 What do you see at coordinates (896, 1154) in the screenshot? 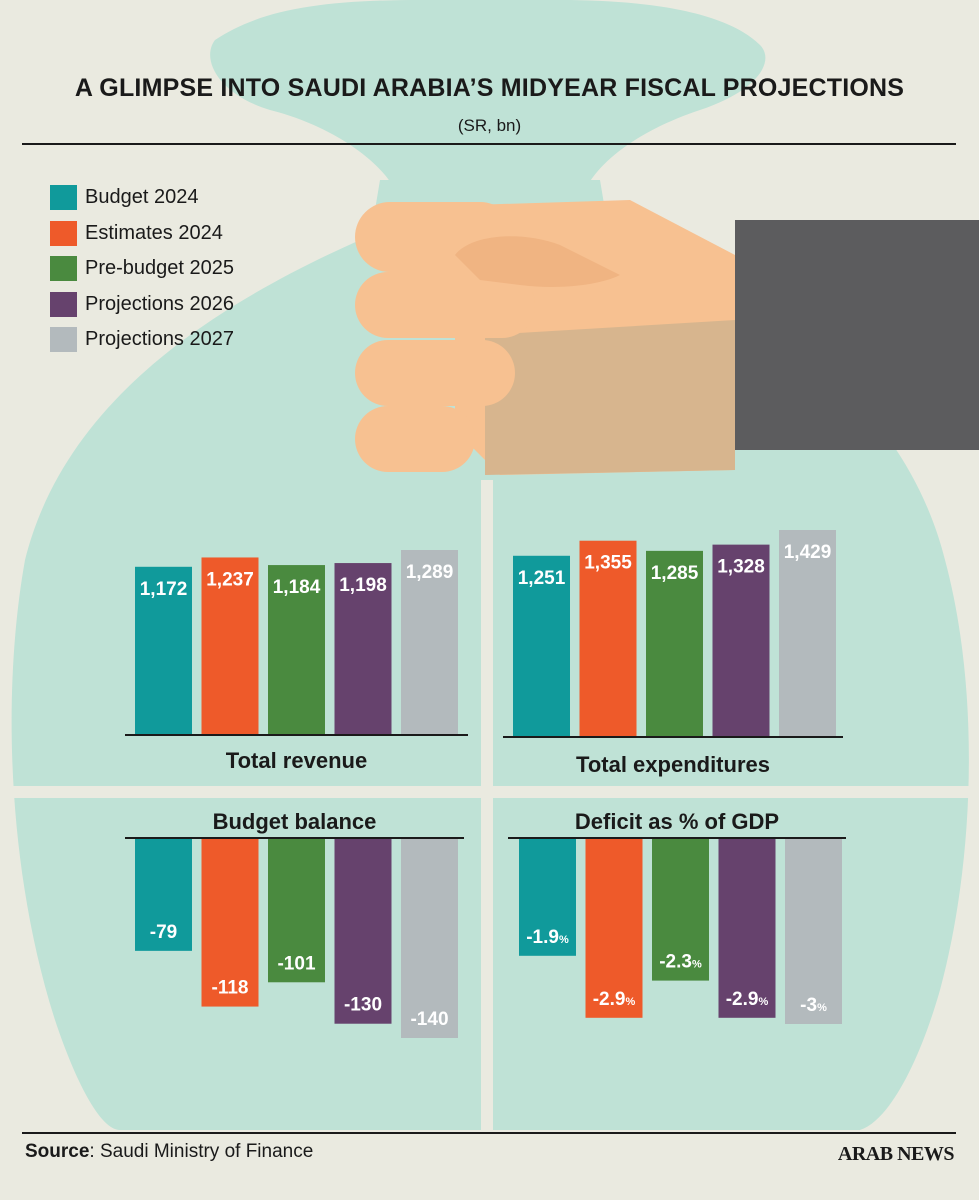
I see `arab-news-logo: ARAB NEWS` at bounding box center [896, 1154].